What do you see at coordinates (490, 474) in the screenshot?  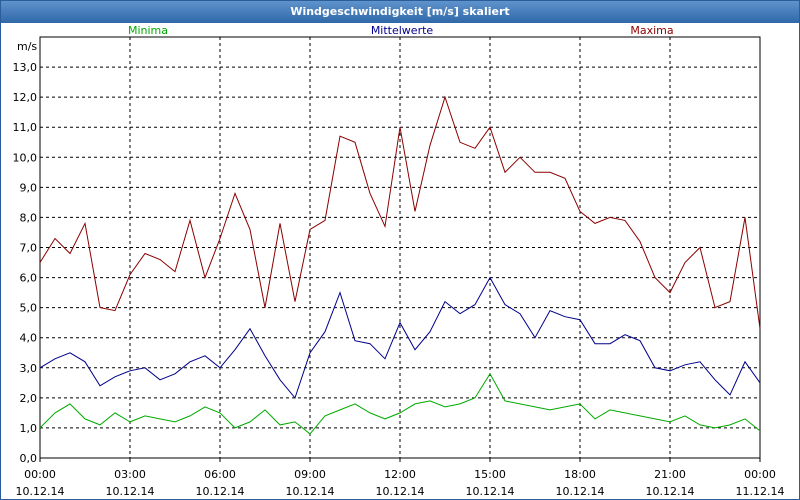 I see `x-tick-time: 15:00` at bounding box center [490, 474].